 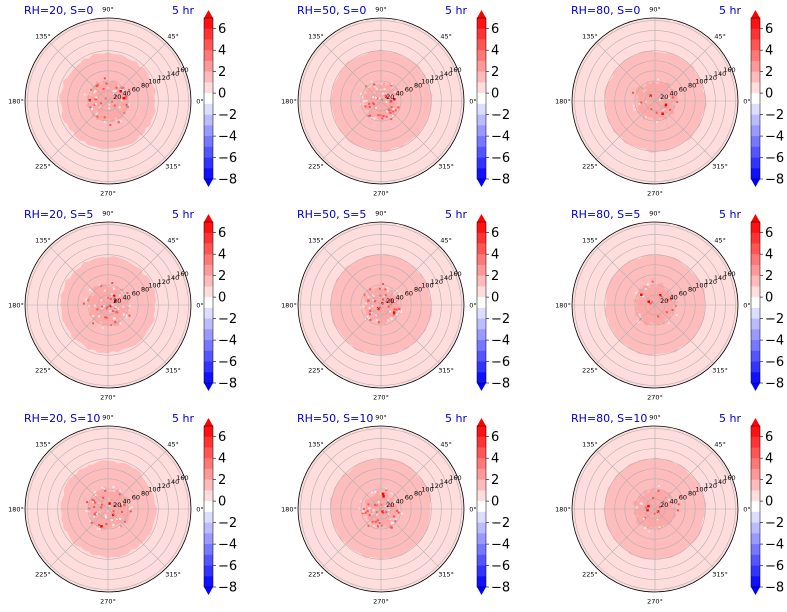 I want to click on radial-tick-label: 120, so click(x=164, y=486).